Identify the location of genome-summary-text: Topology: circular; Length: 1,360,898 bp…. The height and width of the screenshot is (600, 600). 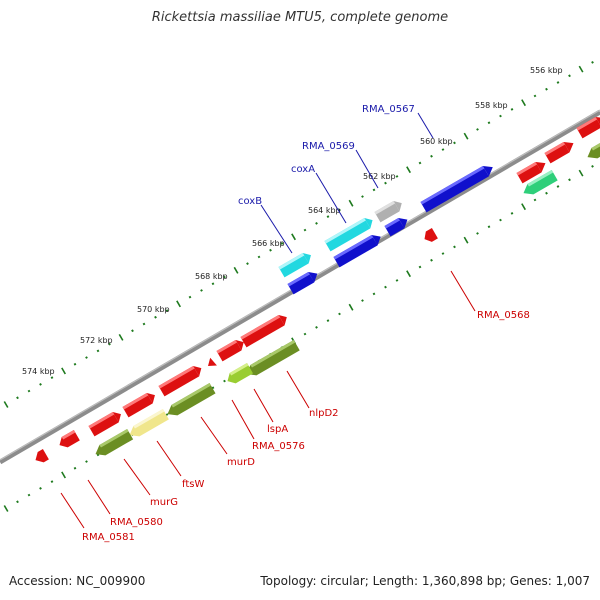
(425, 581).